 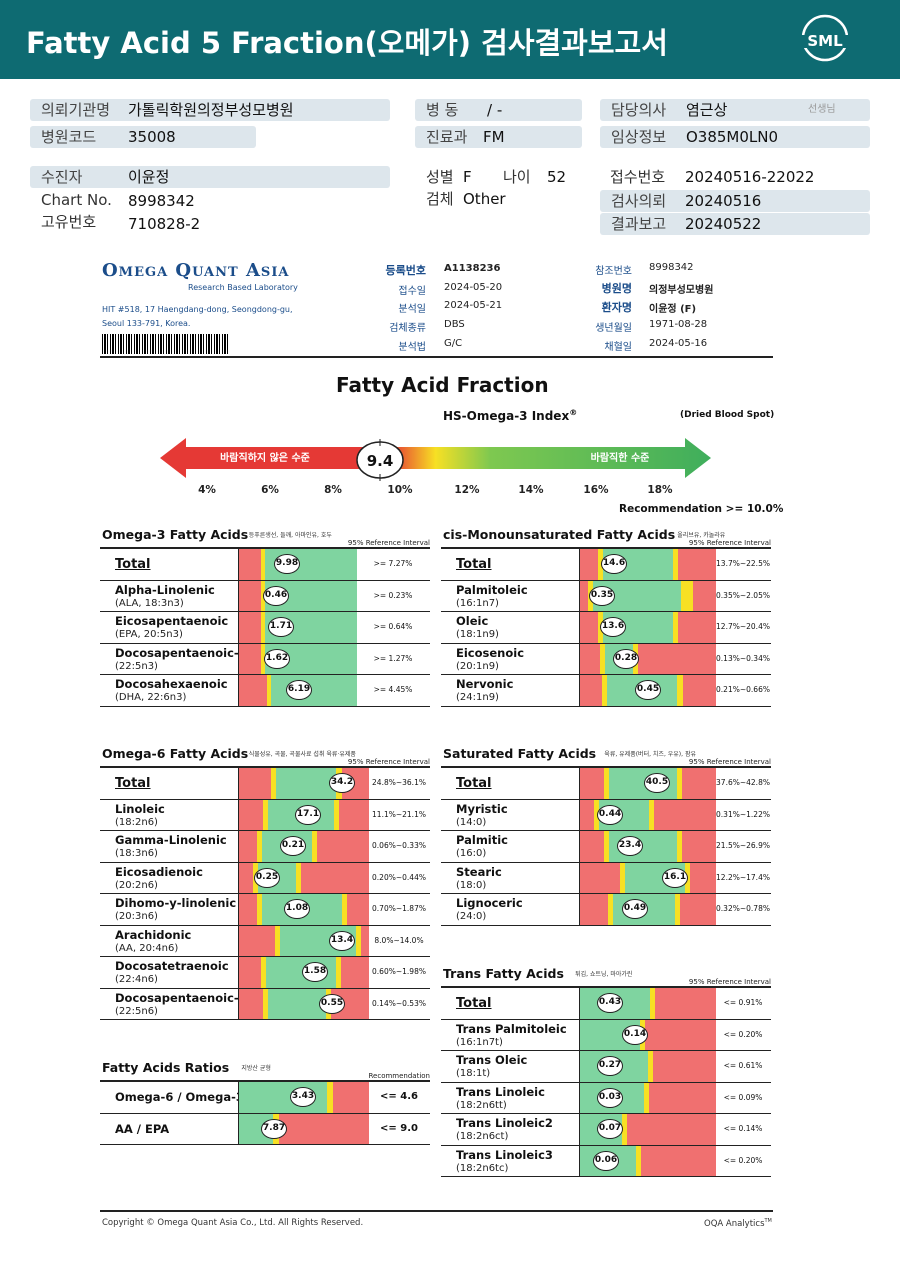 I want to click on value-marker: 0.07, so click(x=610, y=1129).